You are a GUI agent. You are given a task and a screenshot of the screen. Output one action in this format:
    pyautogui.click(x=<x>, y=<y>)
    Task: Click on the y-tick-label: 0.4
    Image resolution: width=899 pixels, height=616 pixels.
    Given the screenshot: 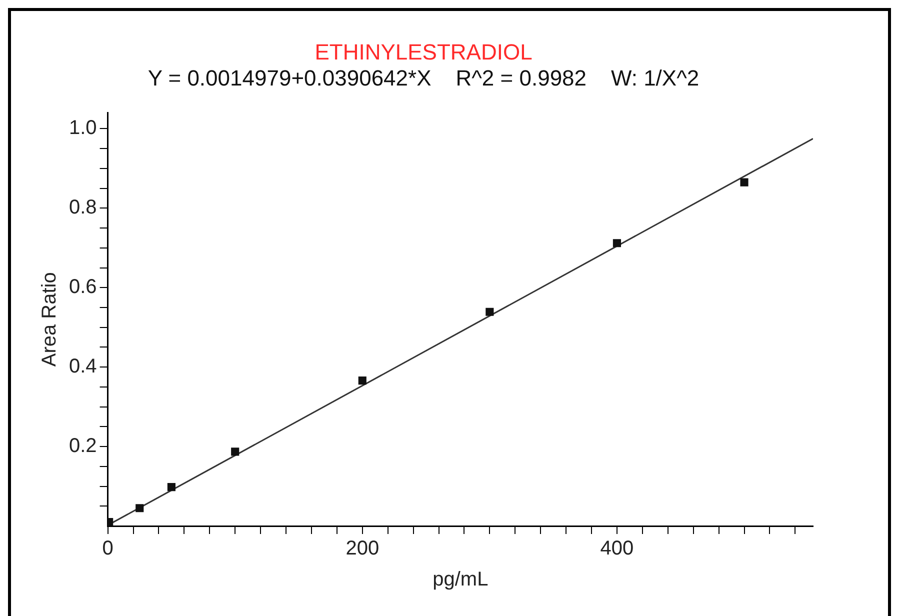 What is the action you would take?
    pyautogui.click(x=82, y=367)
    